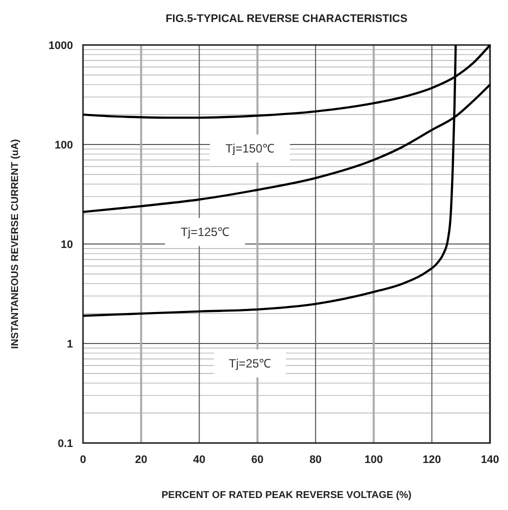 The width and height of the screenshot is (508, 510). I want to click on x-tick-label: 40, so click(199, 460).